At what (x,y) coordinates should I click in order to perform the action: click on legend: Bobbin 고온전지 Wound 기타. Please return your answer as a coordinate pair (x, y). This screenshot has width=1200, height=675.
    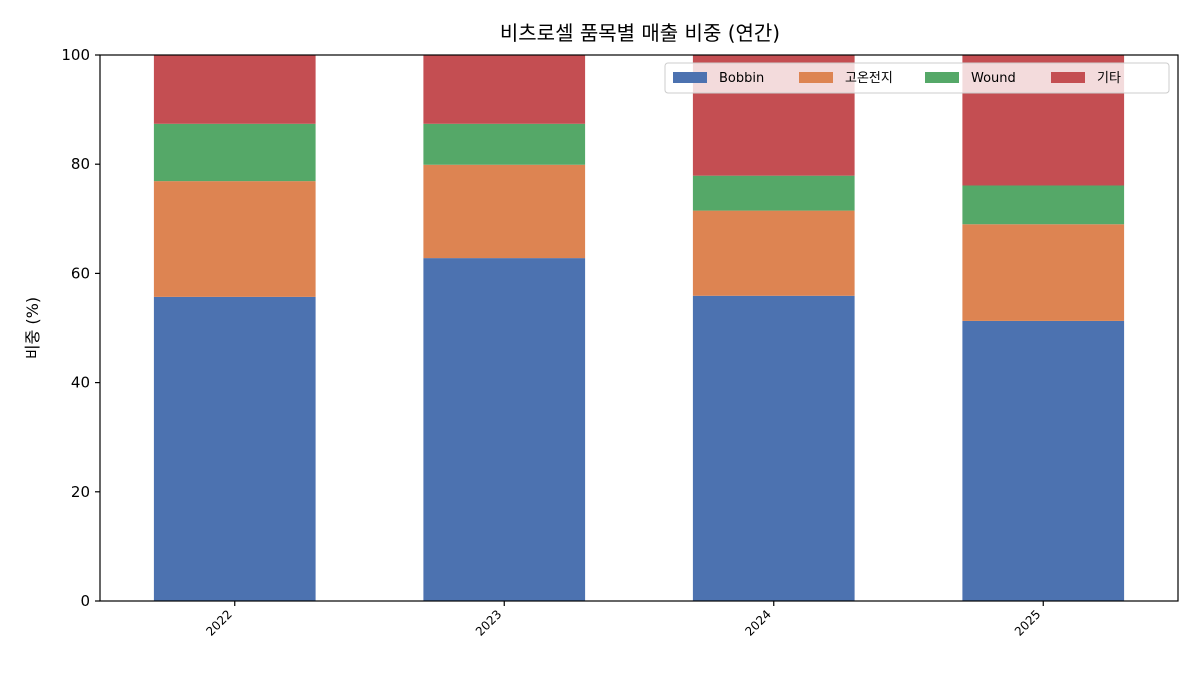
    Looking at the image, I should click on (917, 78).